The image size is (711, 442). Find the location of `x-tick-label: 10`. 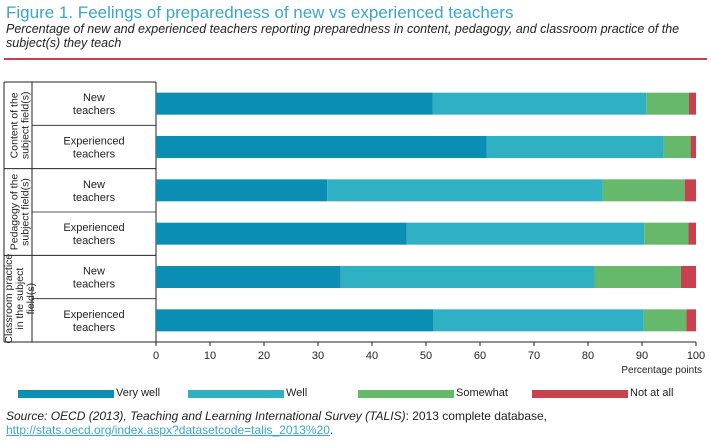

x-tick-label: 10 is located at coordinates (210, 356).